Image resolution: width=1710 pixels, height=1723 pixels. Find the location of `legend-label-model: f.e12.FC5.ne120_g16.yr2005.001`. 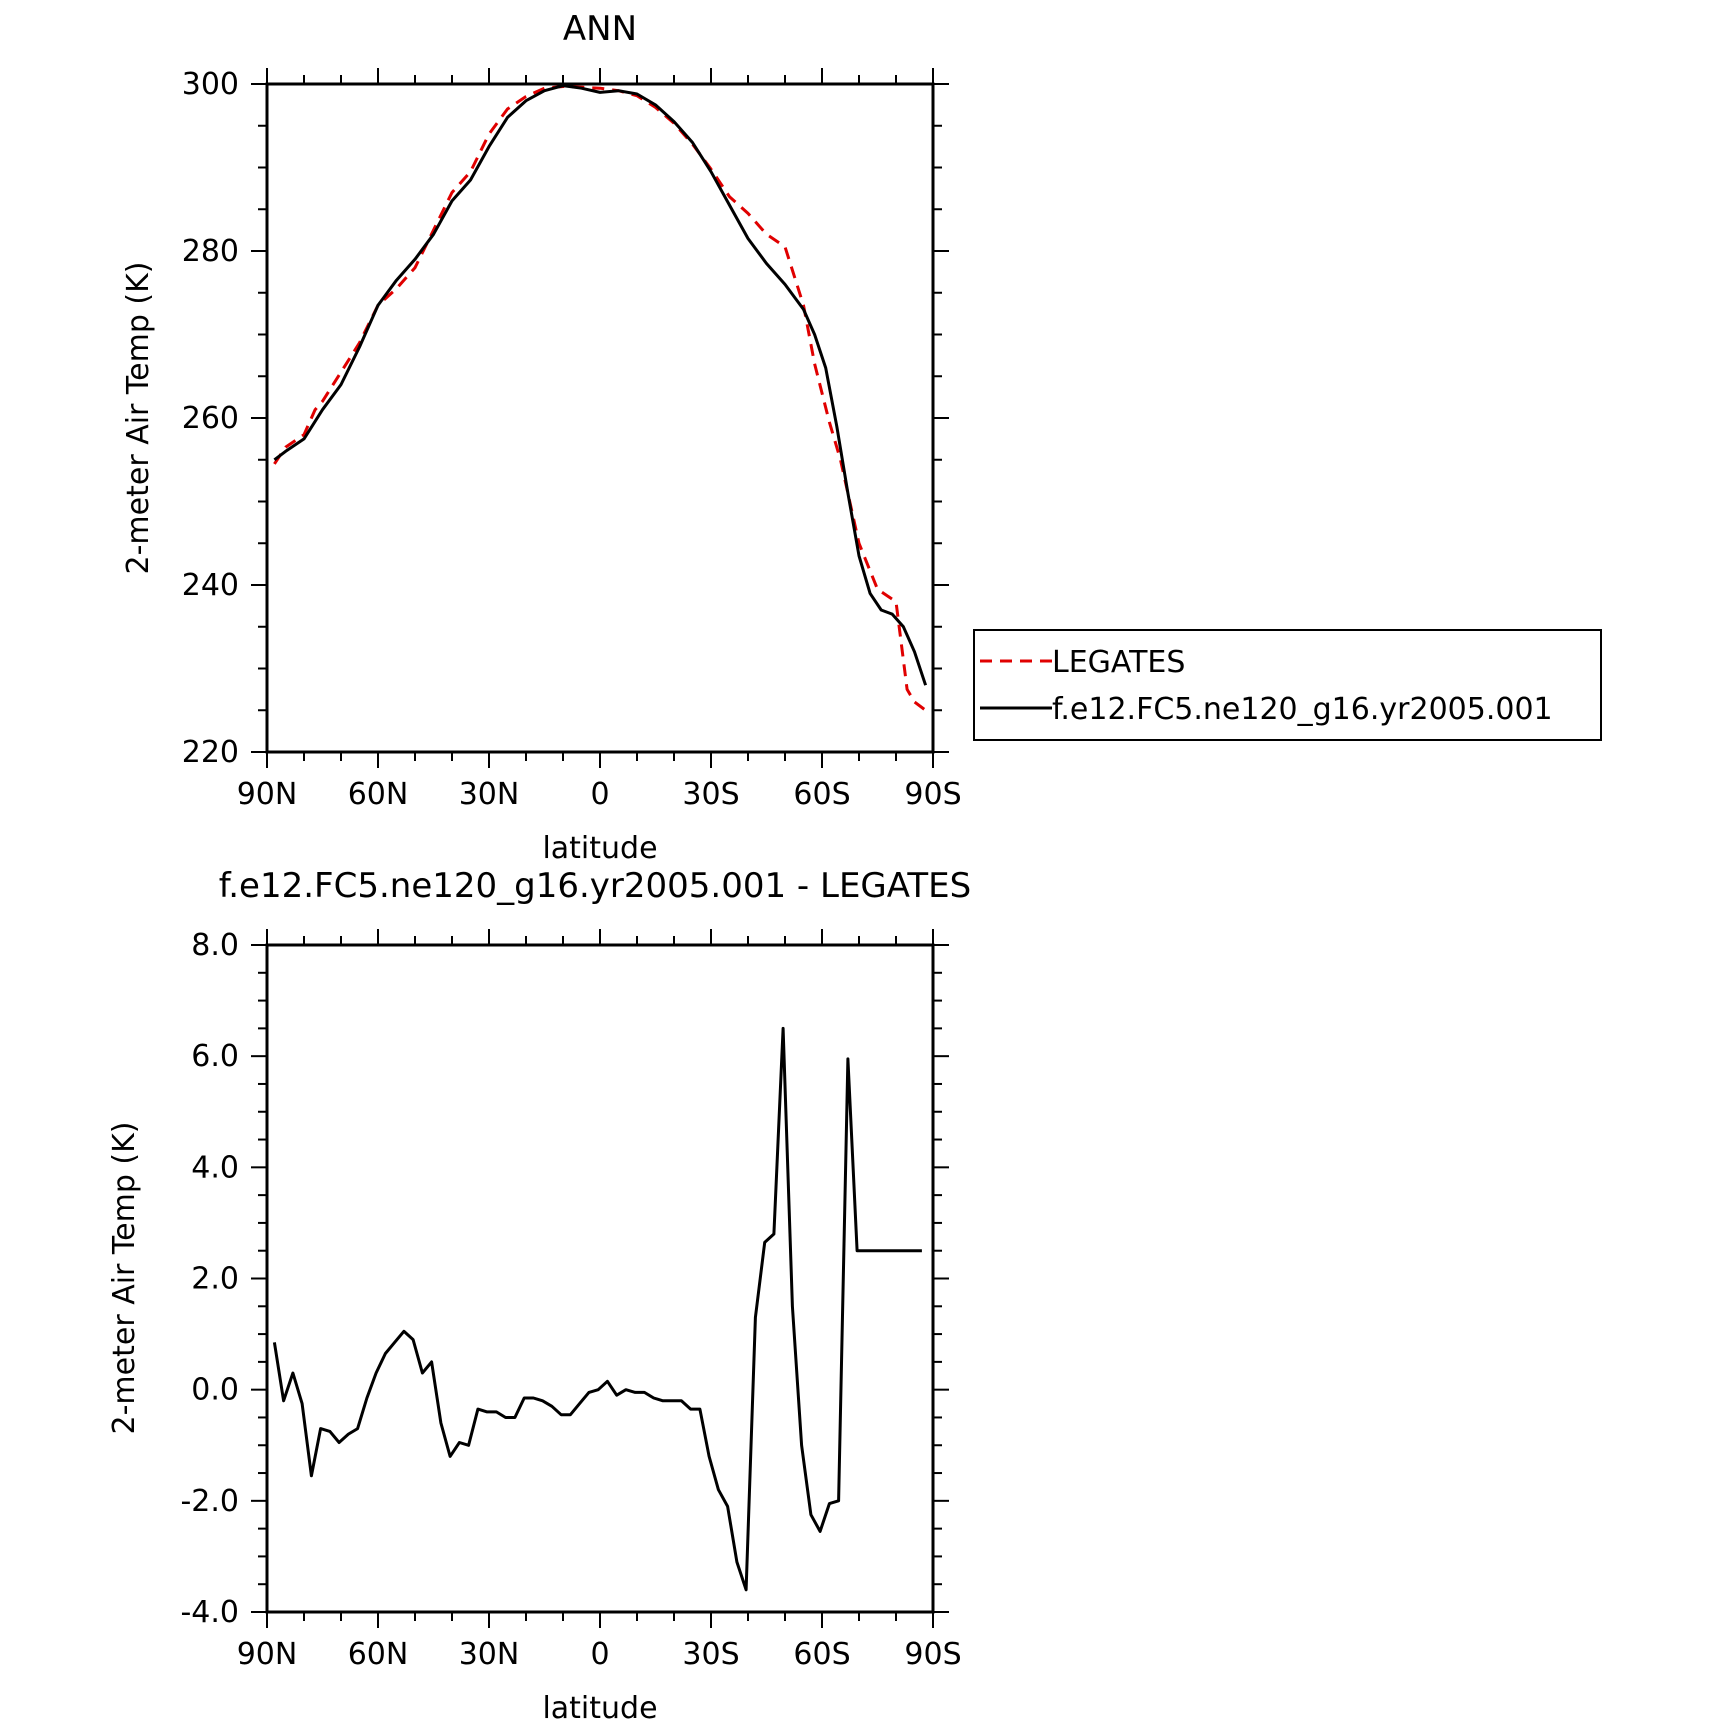

legend-label-model: f.e12.FC5.ne120_g16.yr2005.001 is located at coordinates (1302, 709).